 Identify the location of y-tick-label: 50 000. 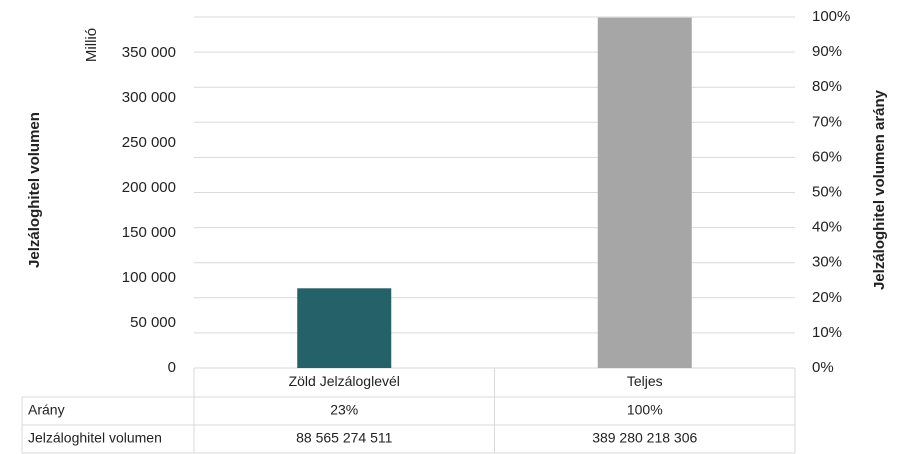
(153, 322).